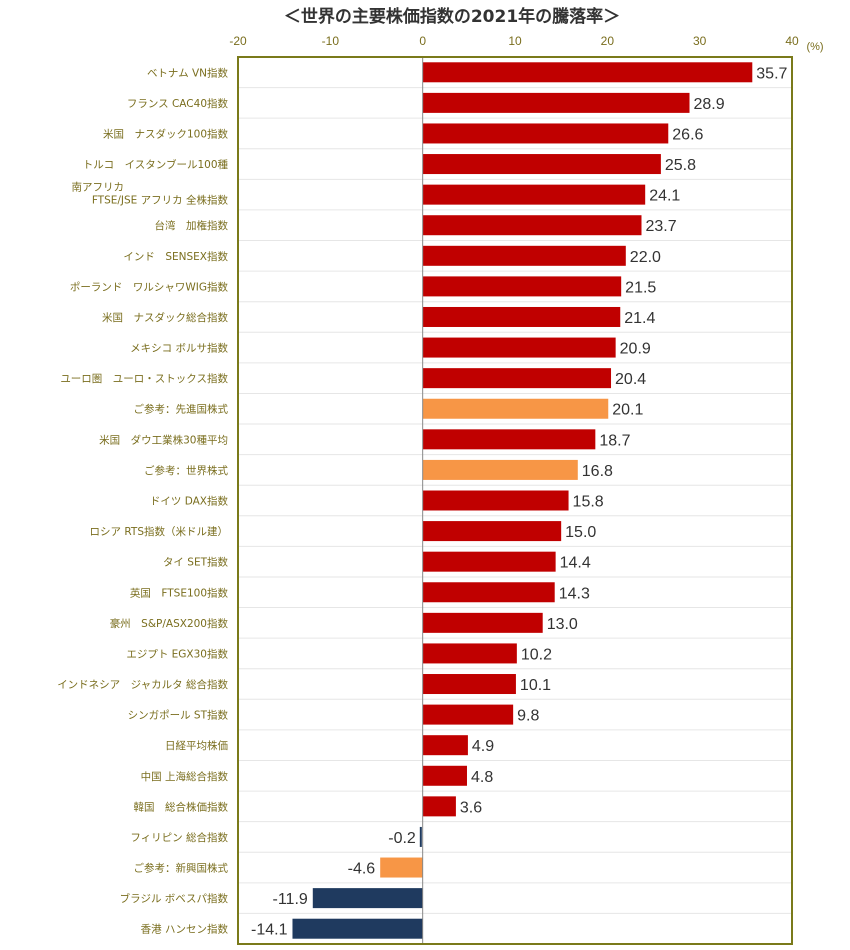  Describe the element at coordinates (156, 164) in the screenshot. I see `category-label: トルコ イスタンブール100種` at that location.